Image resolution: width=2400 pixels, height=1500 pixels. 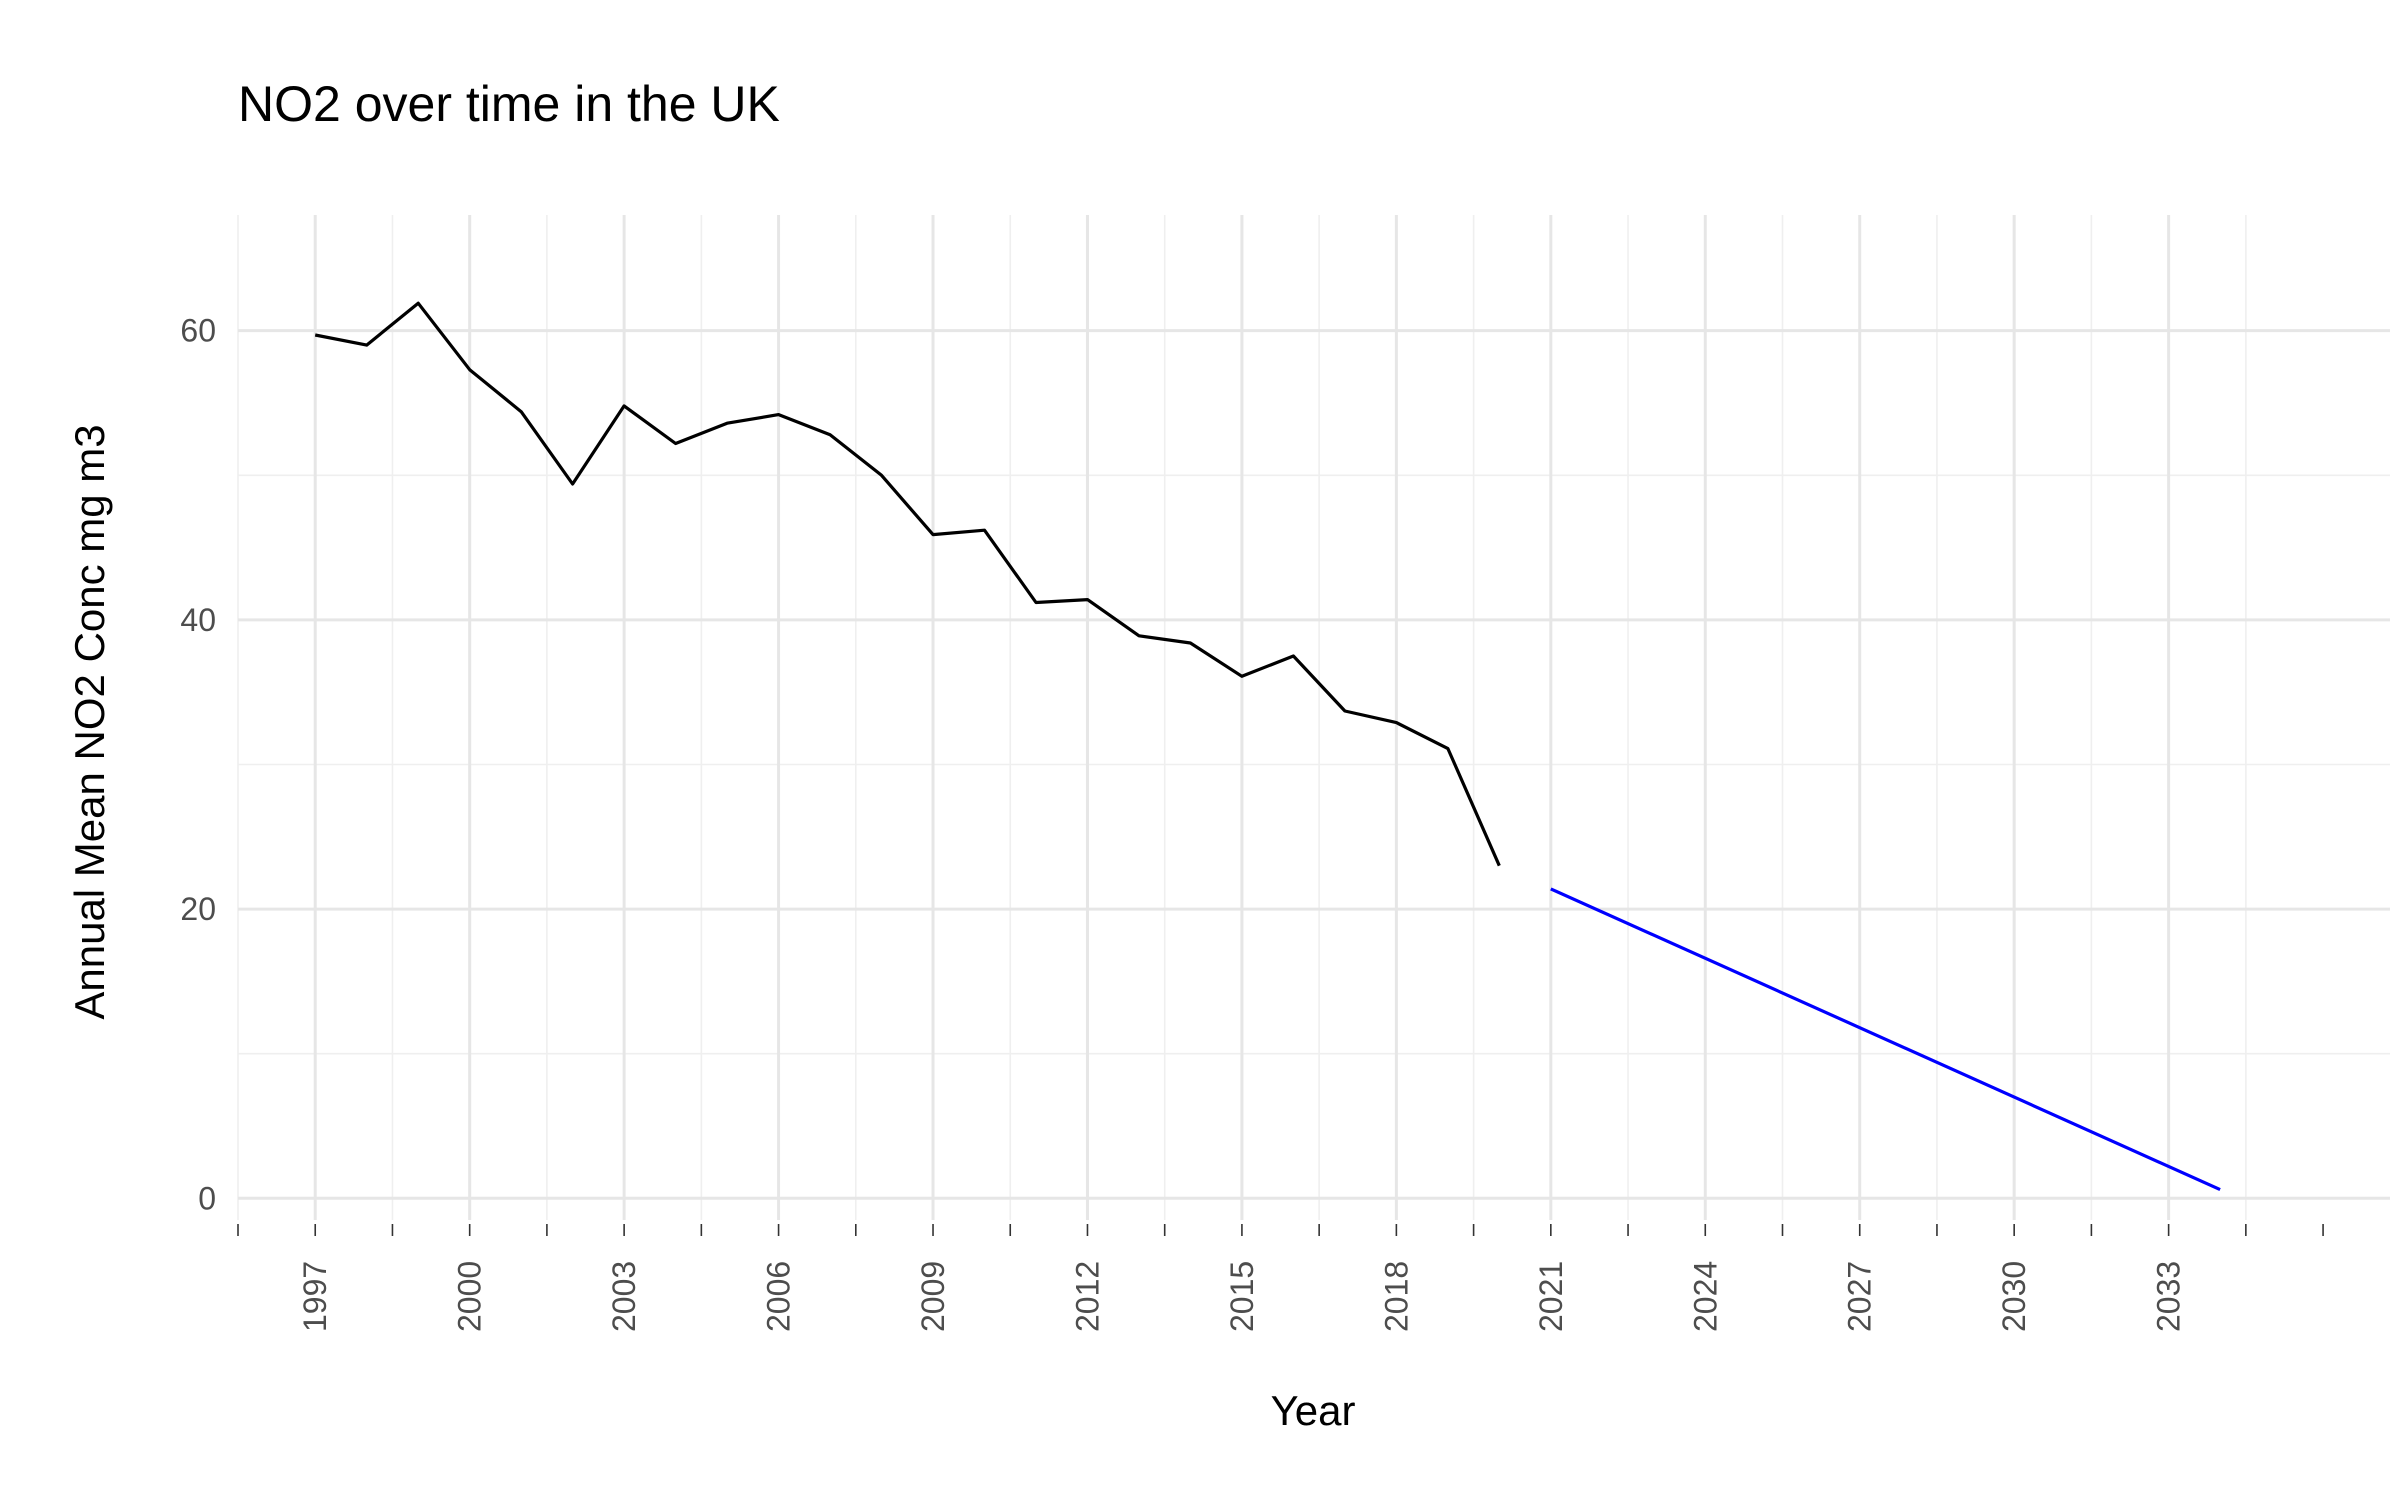 I want to click on x-tick-label: 2009, so click(x=933, y=1296).